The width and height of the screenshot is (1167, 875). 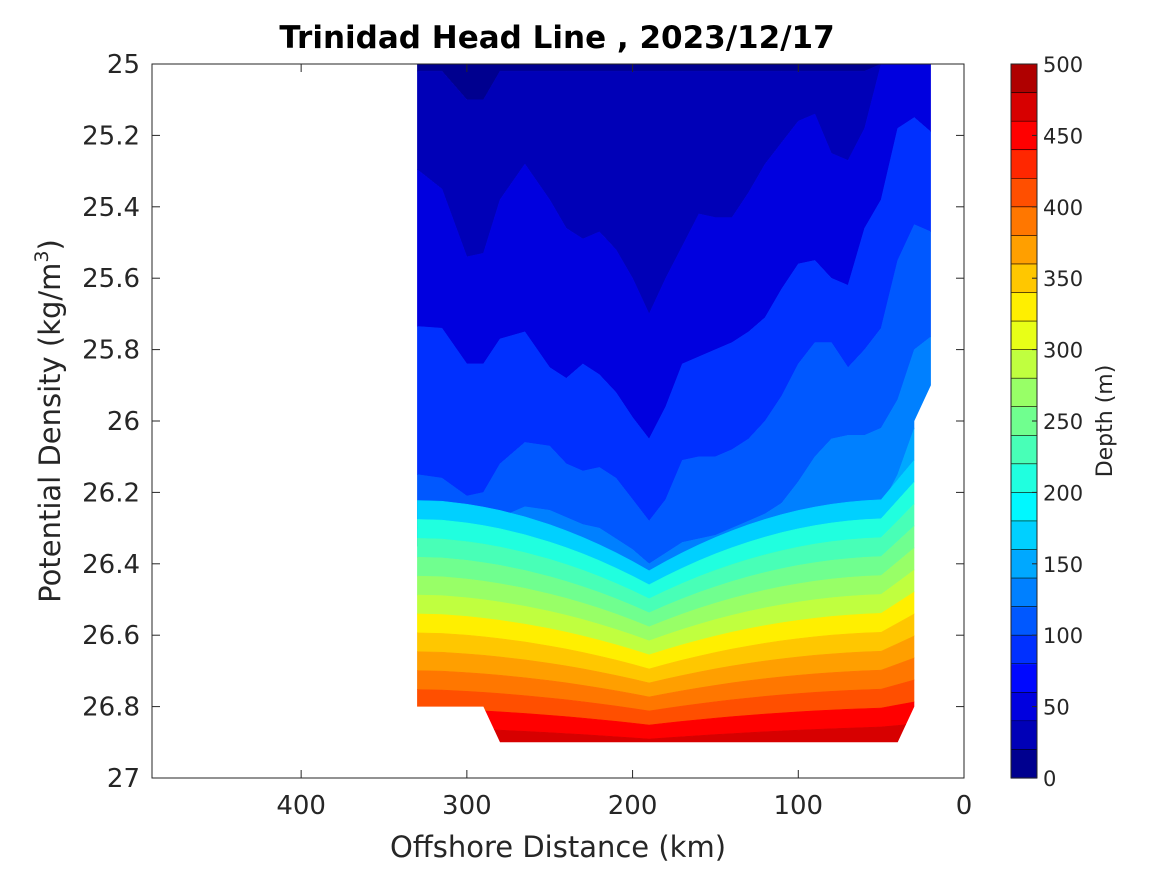 I want to click on colorbar-tick-label: 50, so click(x=1056, y=708).